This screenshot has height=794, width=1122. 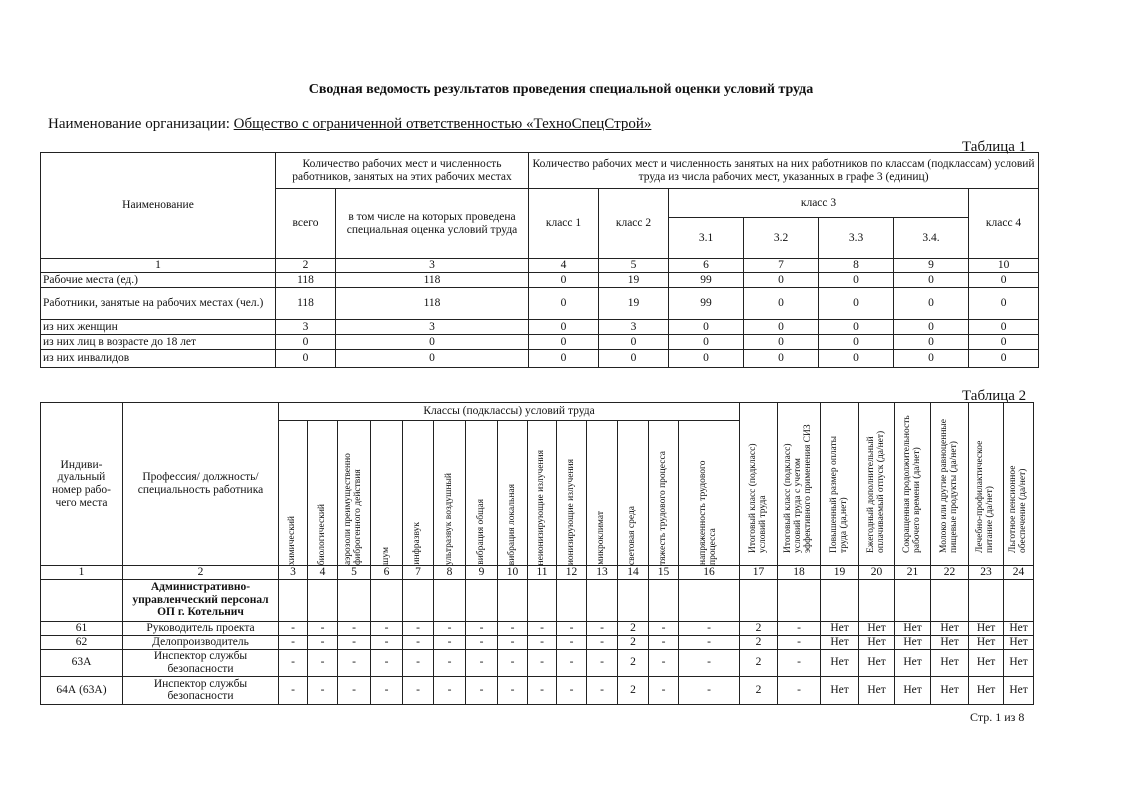 I want to click on header-subclass: 3.4., so click(x=931, y=238).